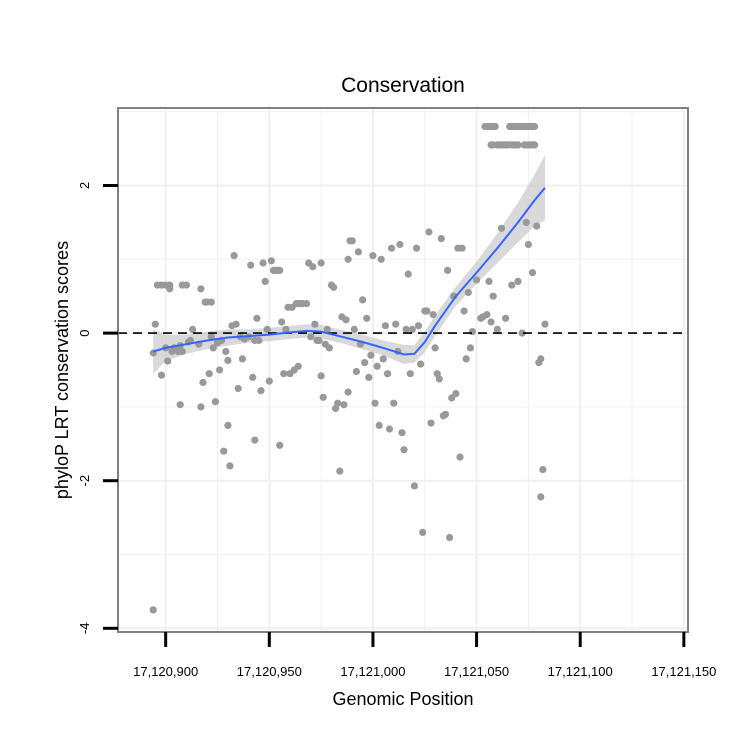  I want to click on chart-title: Conservation, so click(403, 85).